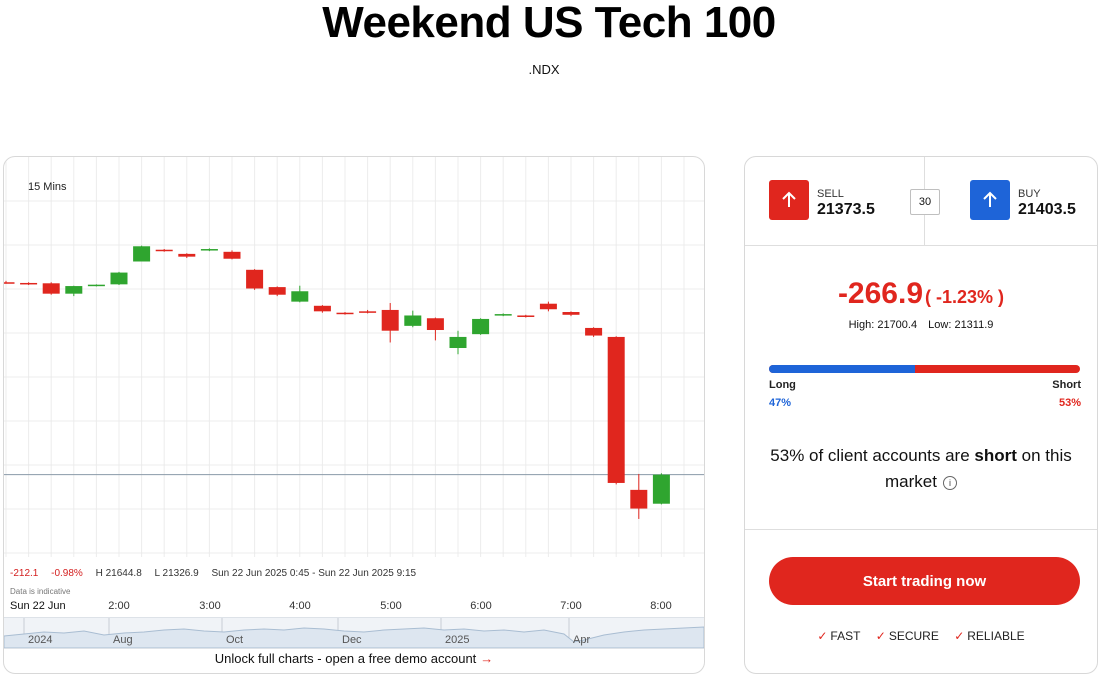 The width and height of the screenshot is (1098, 686). What do you see at coordinates (176, 573) in the screenshot?
I see `stat-low: L 21326.9` at bounding box center [176, 573].